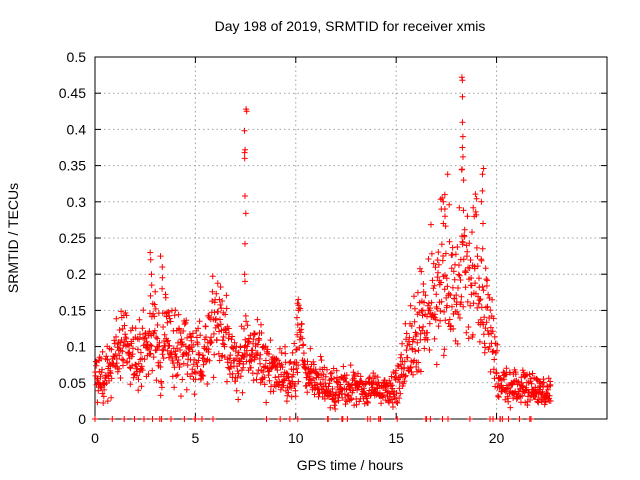 This screenshot has width=640, height=480. Describe the element at coordinates (72, 383) in the screenshot. I see `y-tick-label: 0.05` at that location.